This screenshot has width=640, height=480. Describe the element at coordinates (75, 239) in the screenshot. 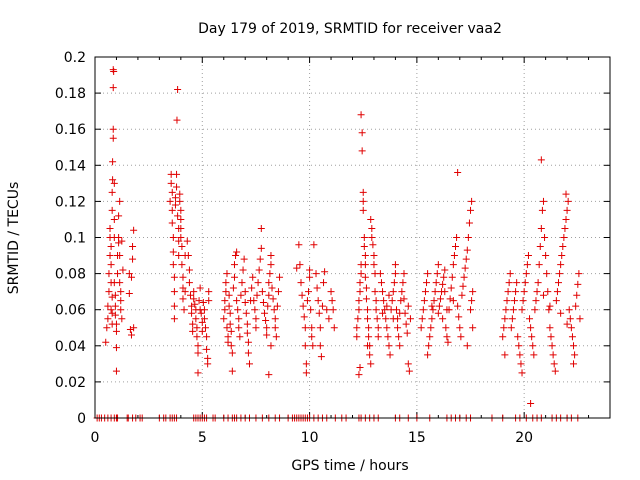

I see `y-tick-label: 0.1` at that location.